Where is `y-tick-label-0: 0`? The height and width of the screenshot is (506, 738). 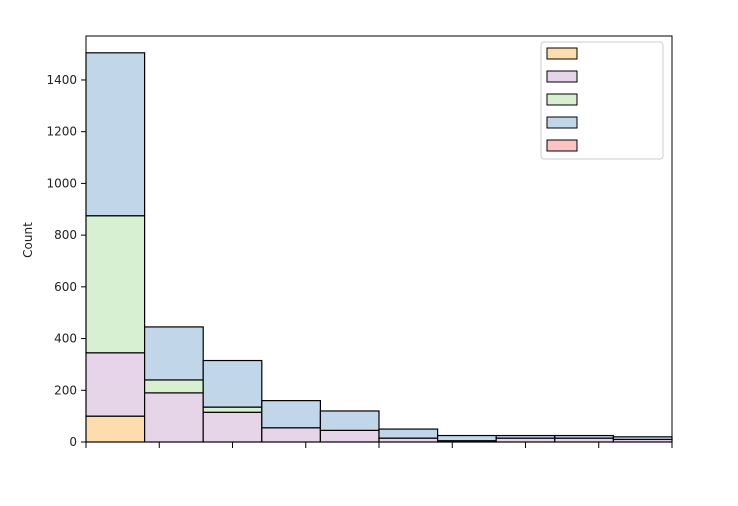 y-tick-label-0: 0 is located at coordinates (73, 442).